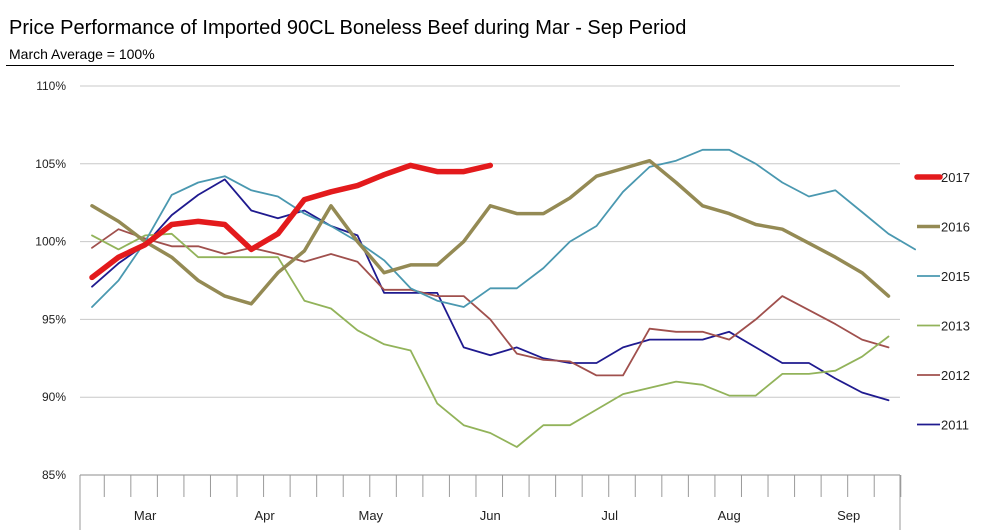 The height and width of the screenshot is (530, 1002). I want to click on x-month-label: Mar, so click(145, 515).